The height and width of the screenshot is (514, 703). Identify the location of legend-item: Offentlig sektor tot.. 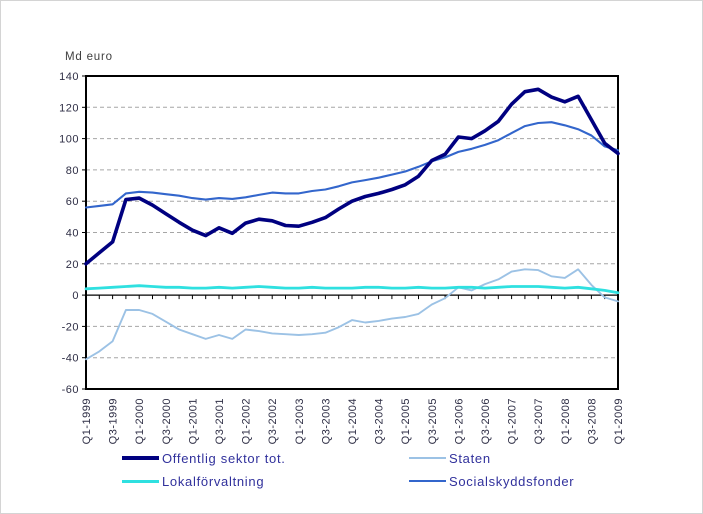
(265, 458).